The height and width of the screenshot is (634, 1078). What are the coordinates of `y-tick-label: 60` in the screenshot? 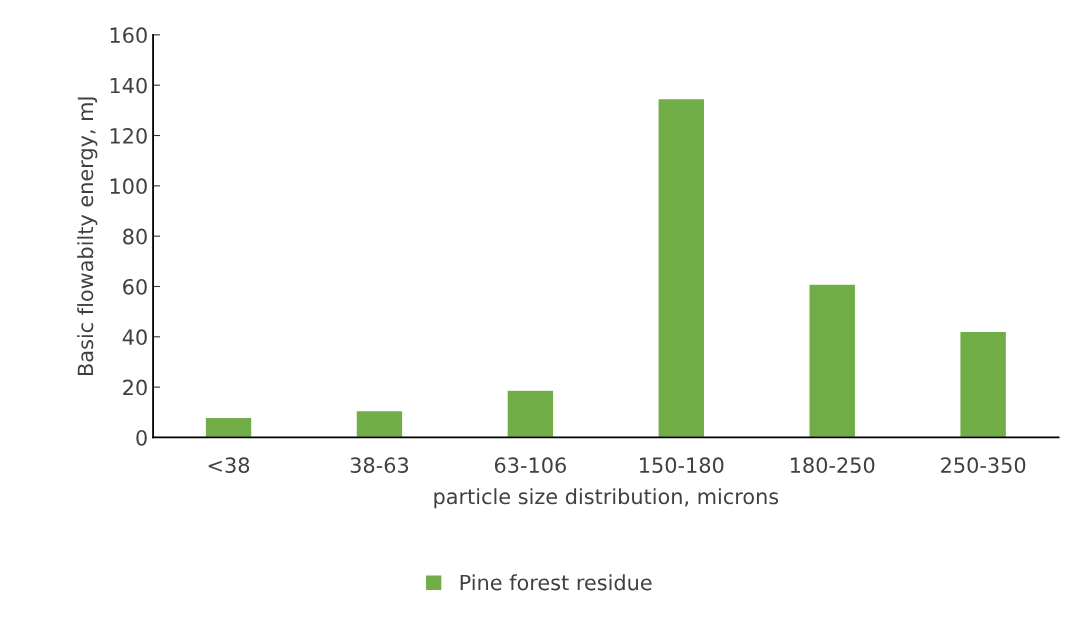 It's located at (135, 286).